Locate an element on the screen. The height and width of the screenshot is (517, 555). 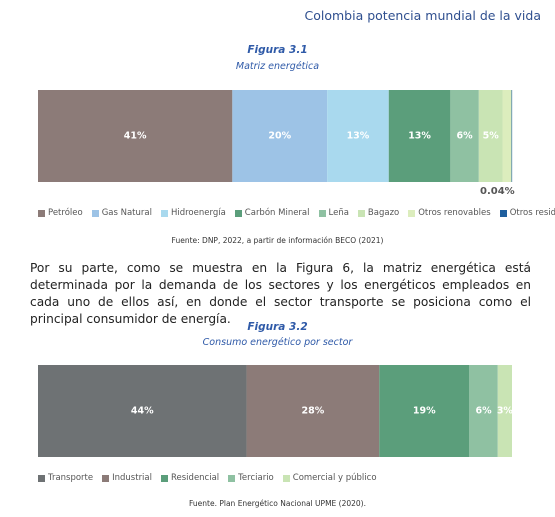
legend-label: Bagazo is located at coordinates (383, 213).